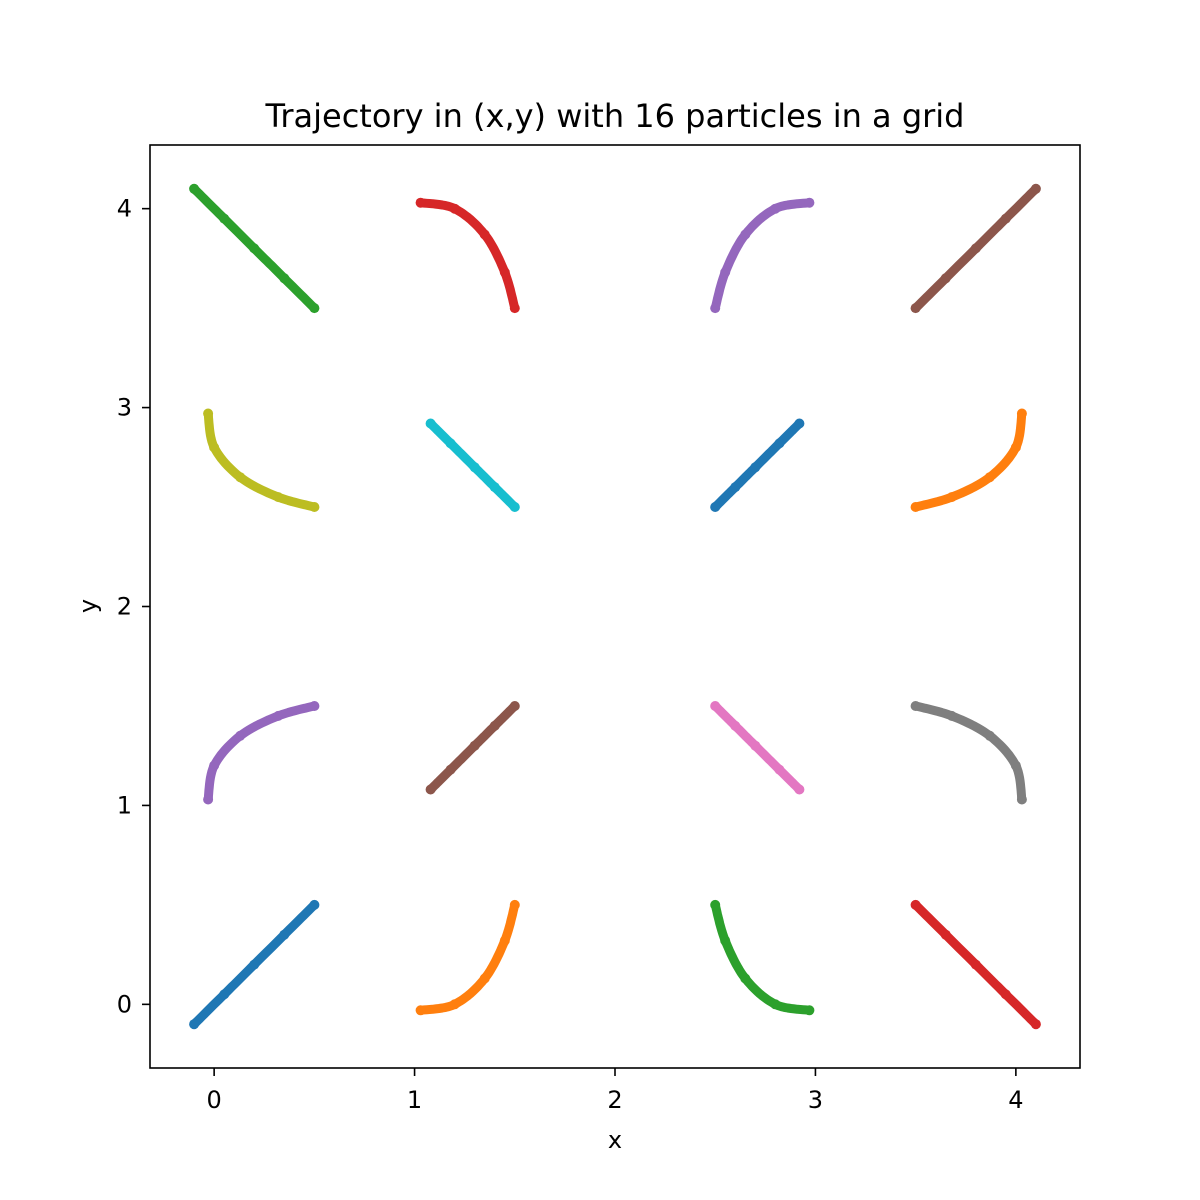 This screenshot has height=1200, width=1200. What do you see at coordinates (414, 1100) in the screenshot?
I see `x-tick-label: 1` at bounding box center [414, 1100].